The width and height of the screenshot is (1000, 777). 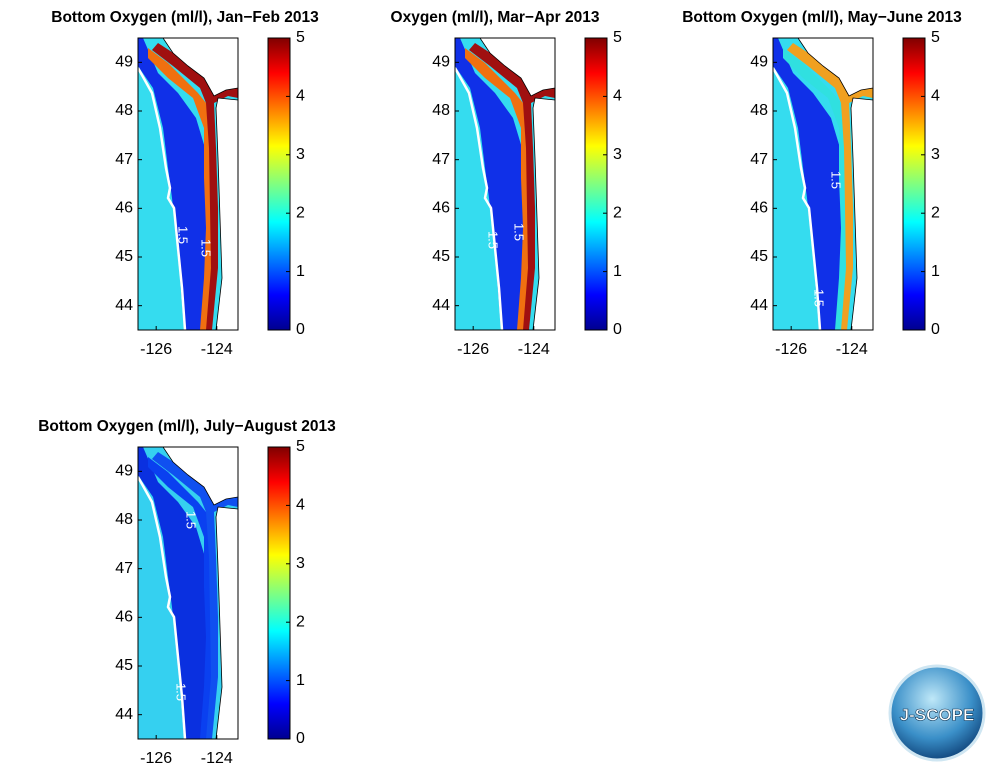 I want to click on logo-text: J-SCOPE, so click(x=937, y=714).